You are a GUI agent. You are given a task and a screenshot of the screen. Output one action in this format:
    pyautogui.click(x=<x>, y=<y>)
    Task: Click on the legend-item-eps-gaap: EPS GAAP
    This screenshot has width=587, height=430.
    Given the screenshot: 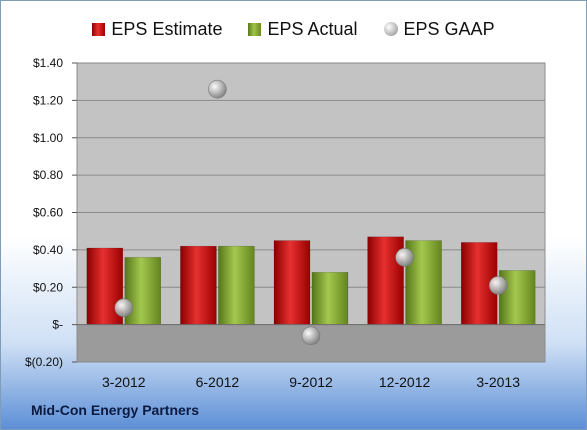 What is the action you would take?
    pyautogui.click(x=439, y=29)
    